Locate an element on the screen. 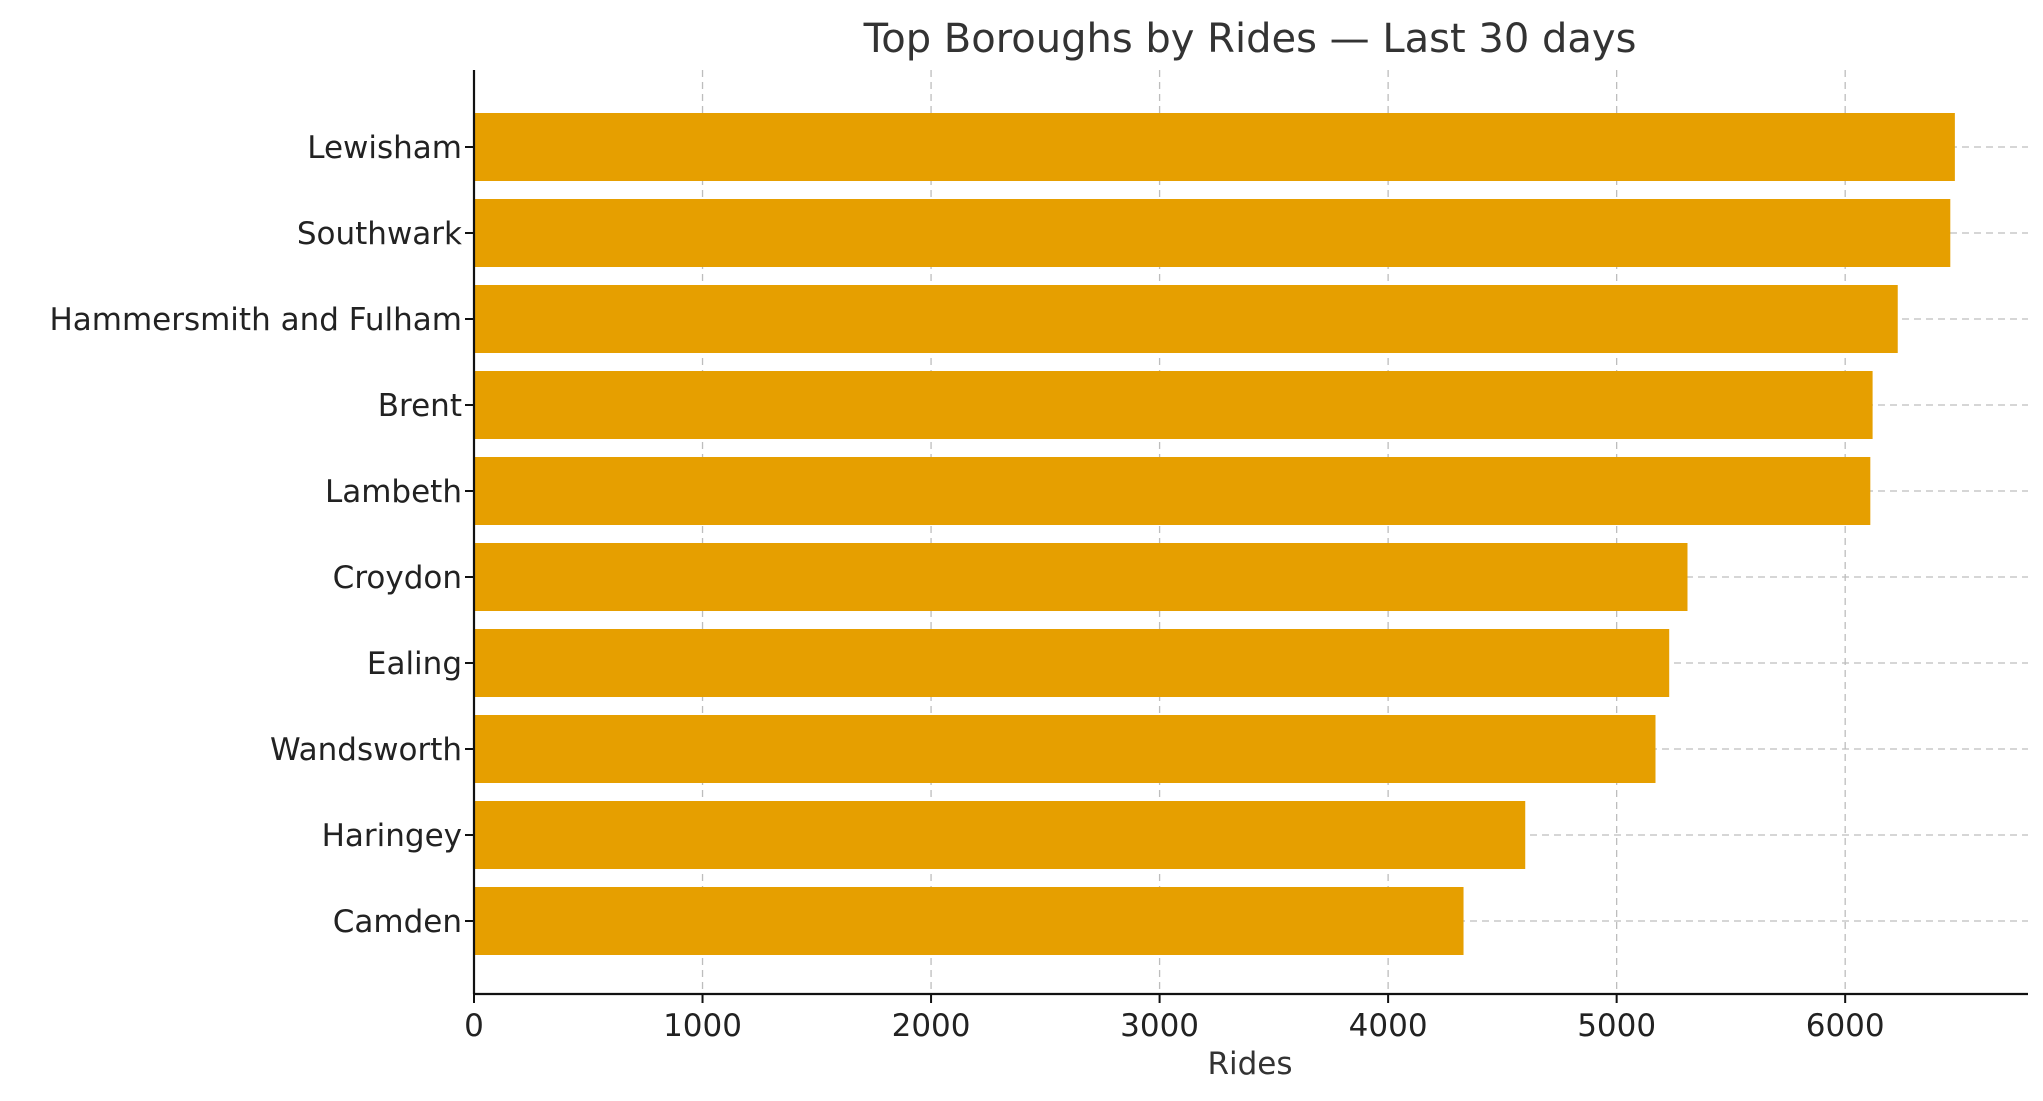 This screenshot has height=1101, width=2043. category-label: Haringey is located at coordinates (392, 836).